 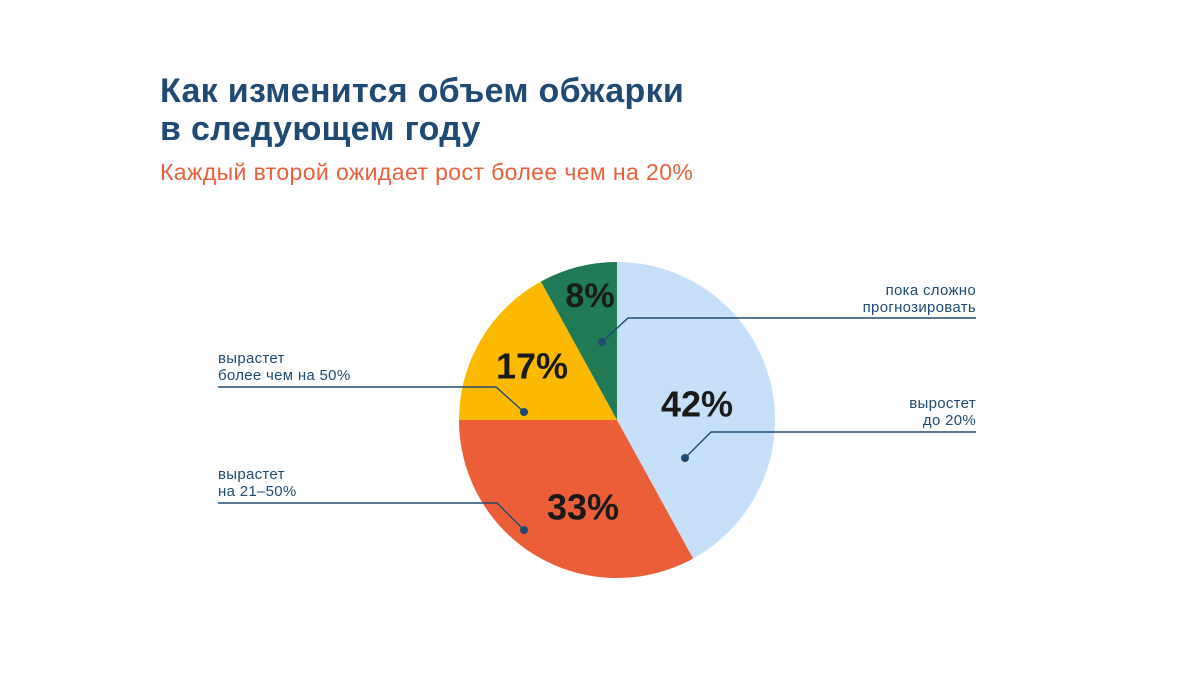 I want to click on callout-over-50-line-2: более чем на 50%, so click(x=284, y=375).